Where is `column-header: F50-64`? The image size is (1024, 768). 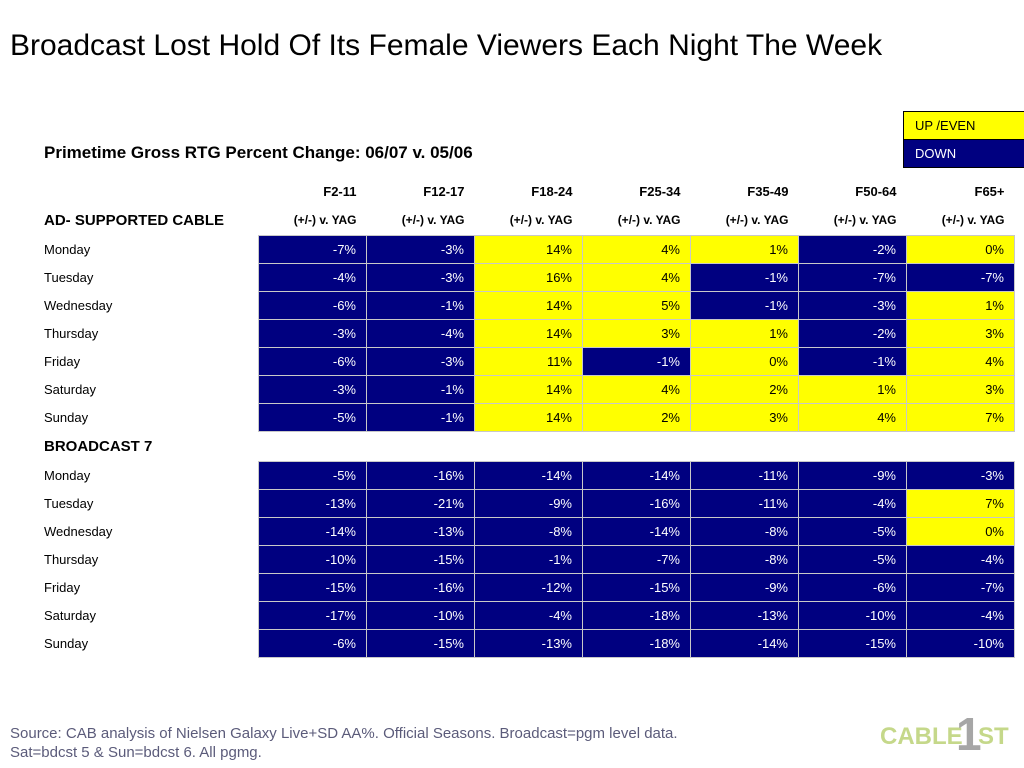 column-header: F50-64 is located at coordinates (876, 191).